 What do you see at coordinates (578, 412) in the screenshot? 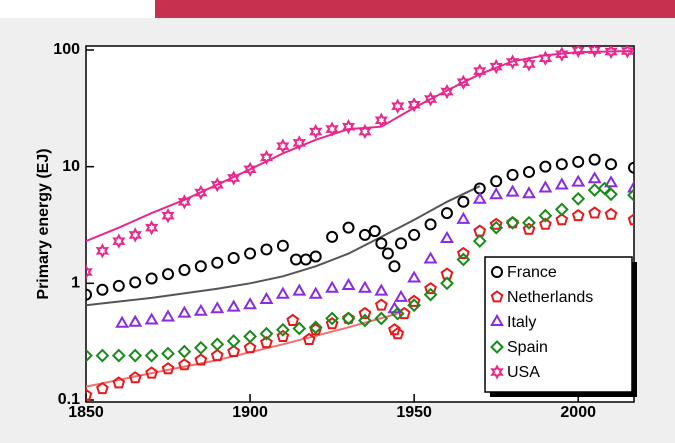
I see `x-tick-label: 2000` at bounding box center [578, 412].